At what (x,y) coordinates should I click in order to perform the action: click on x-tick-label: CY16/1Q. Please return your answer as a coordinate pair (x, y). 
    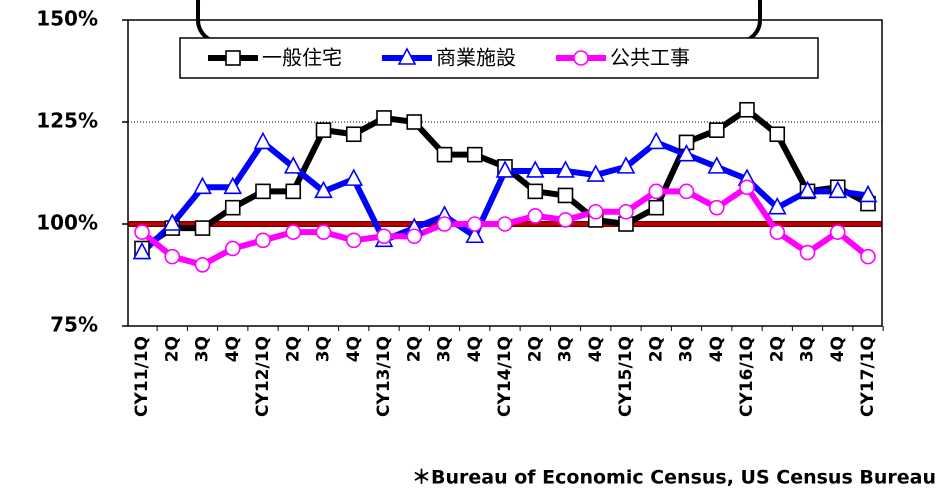
    Looking at the image, I should click on (747, 376).